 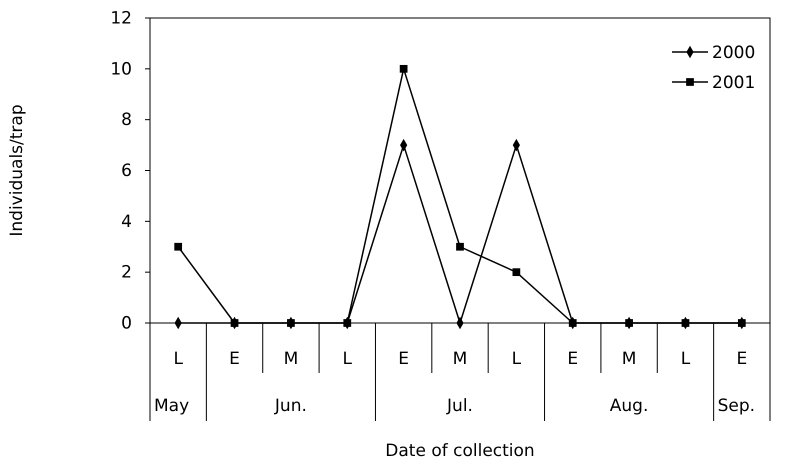 What do you see at coordinates (737, 406) in the screenshot?
I see `text: Sep.` at bounding box center [737, 406].